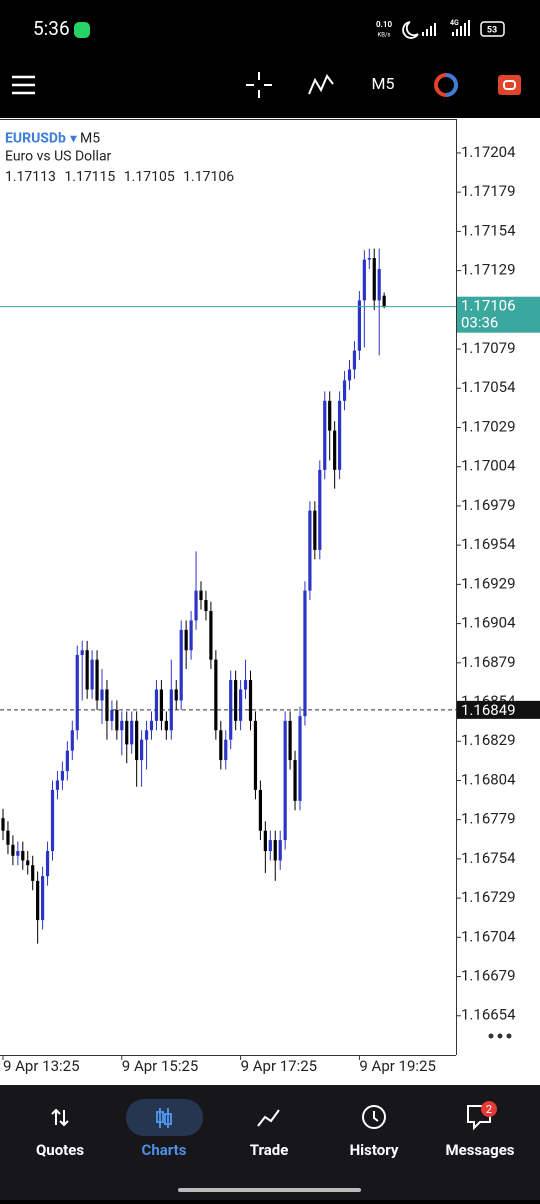  Describe the element at coordinates (82, 30) in the screenshot. I see `whatsapp-icon` at that location.